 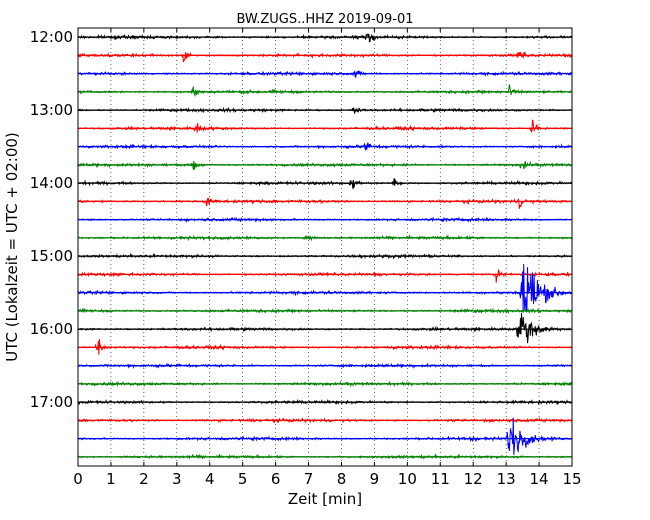 What do you see at coordinates (324, 19) in the screenshot?
I see `chart-title: BW.ZUGS..HHZ 2019-09-01` at bounding box center [324, 19].